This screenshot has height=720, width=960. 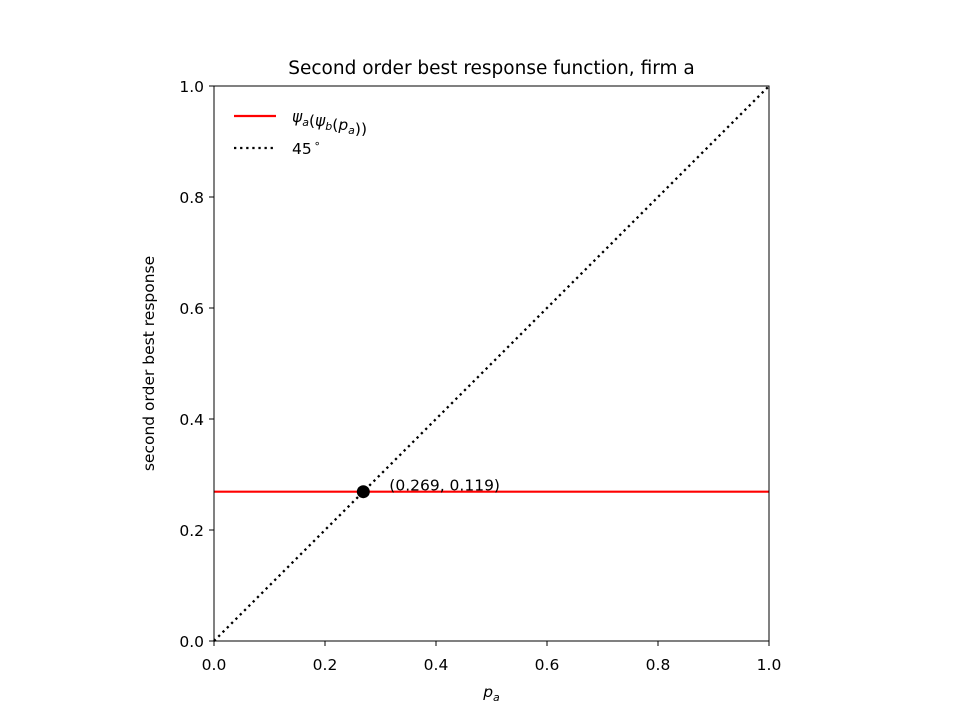 I want to click on y-tick-label: 0.8, so click(x=191, y=198).